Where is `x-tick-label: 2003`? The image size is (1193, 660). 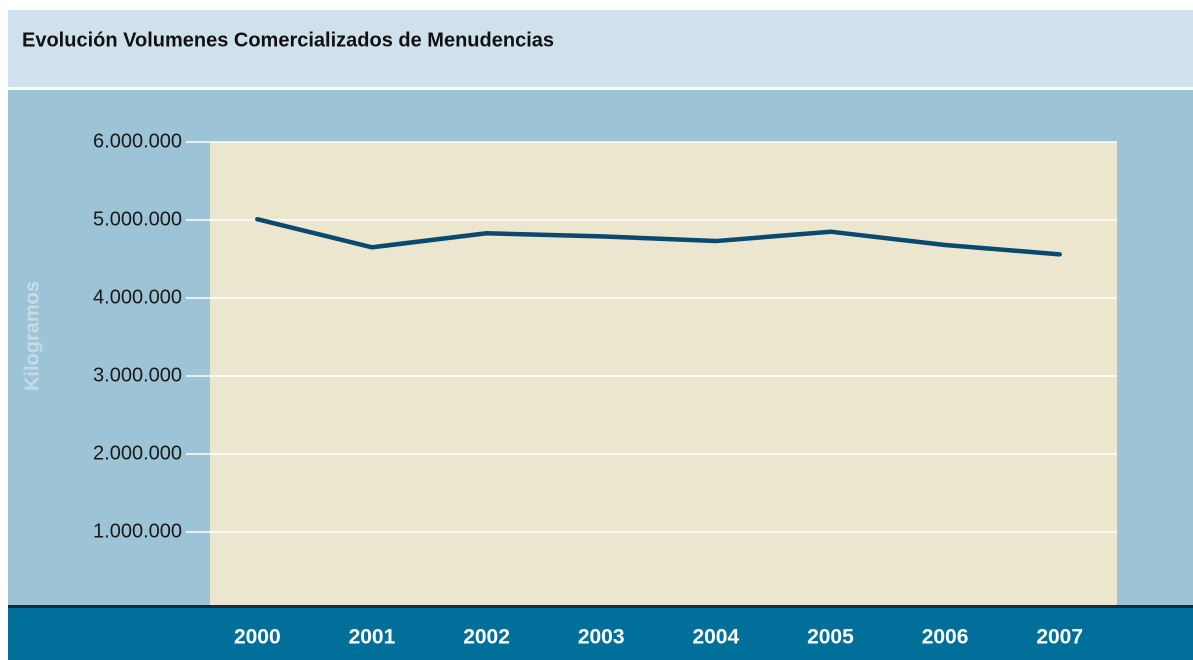
x-tick-label: 2003 is located at coordinates (601, 637).